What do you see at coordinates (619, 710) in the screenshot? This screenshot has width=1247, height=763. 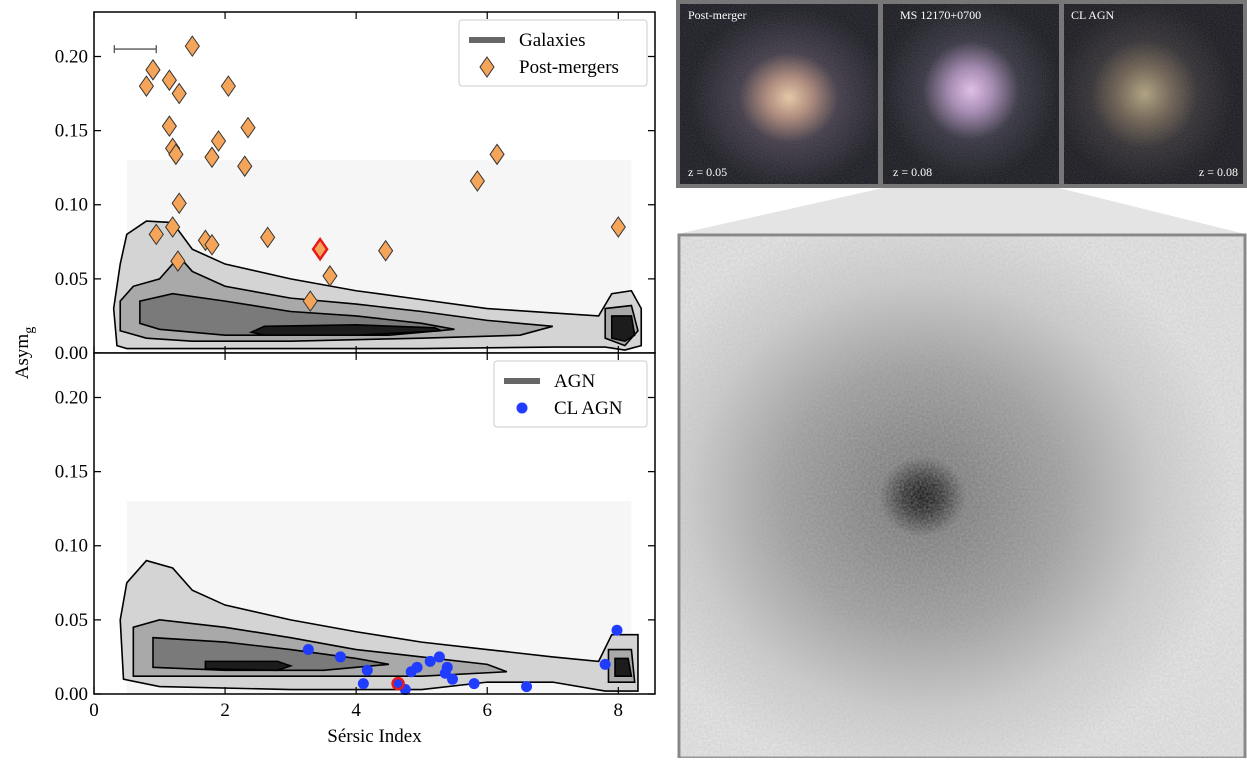 I see `x-tick-label: 8` at bounding box center [619, 710].